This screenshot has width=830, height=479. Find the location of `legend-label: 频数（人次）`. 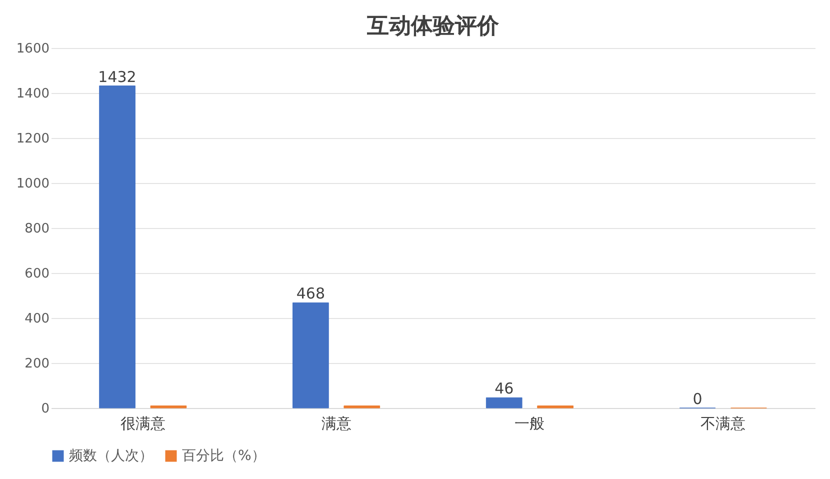

legend-label: 频数（人次） is located at coordinates (111, 456).